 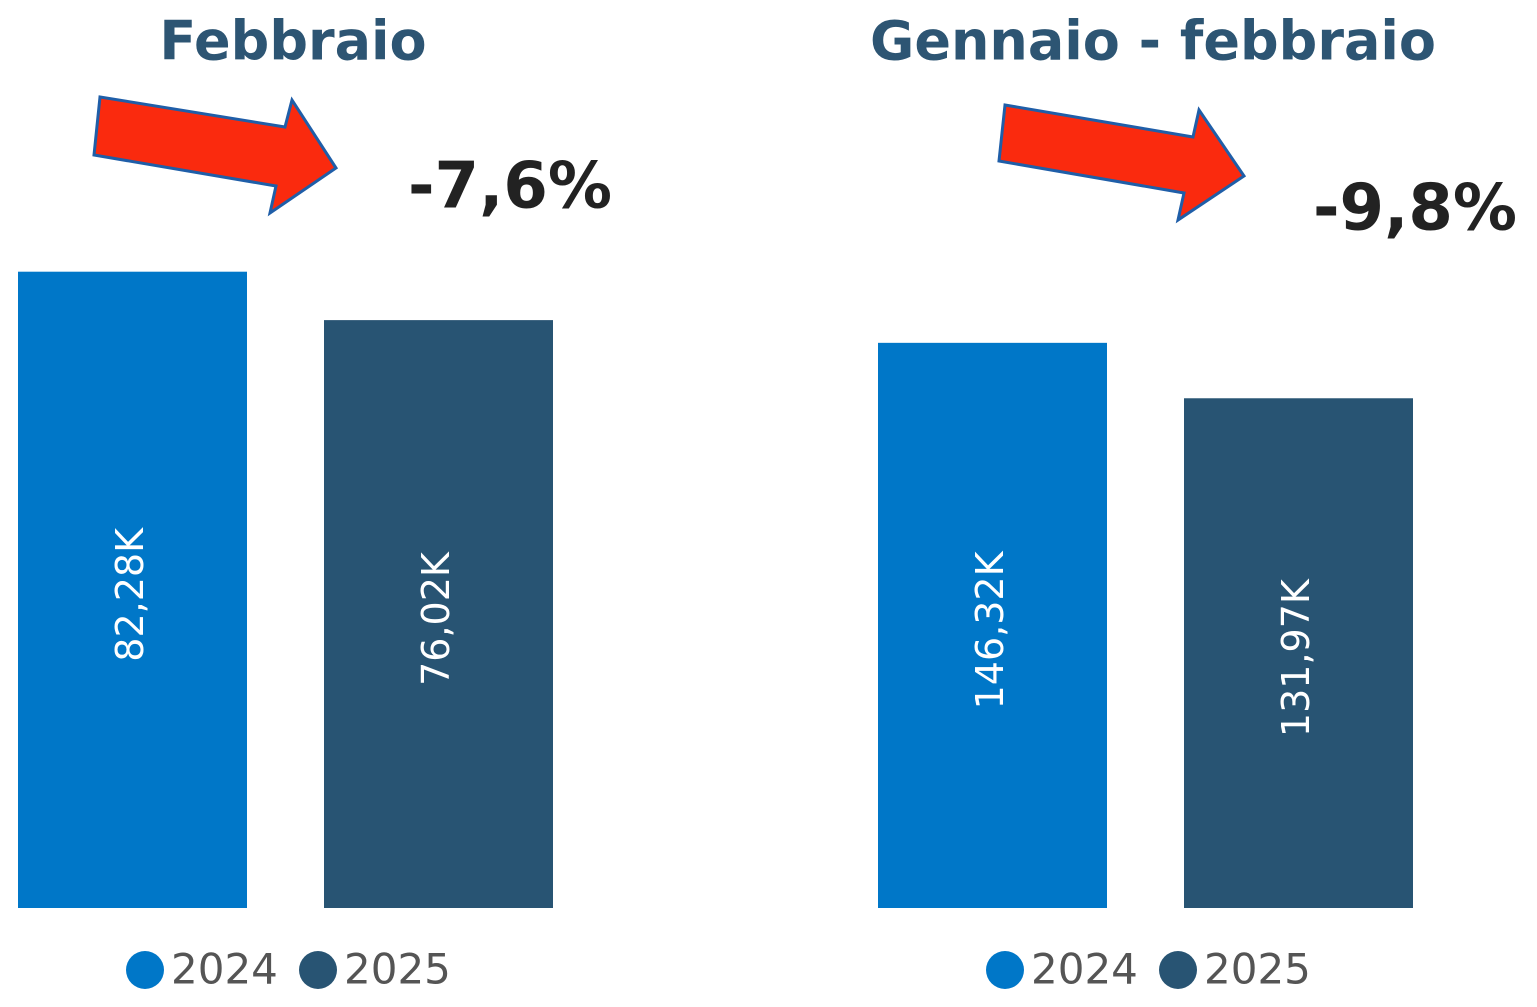 What do you see at coordinates (990, 629) in the screenshot?
I see `value-label: 146,32K` at bounding box center [990, 629].